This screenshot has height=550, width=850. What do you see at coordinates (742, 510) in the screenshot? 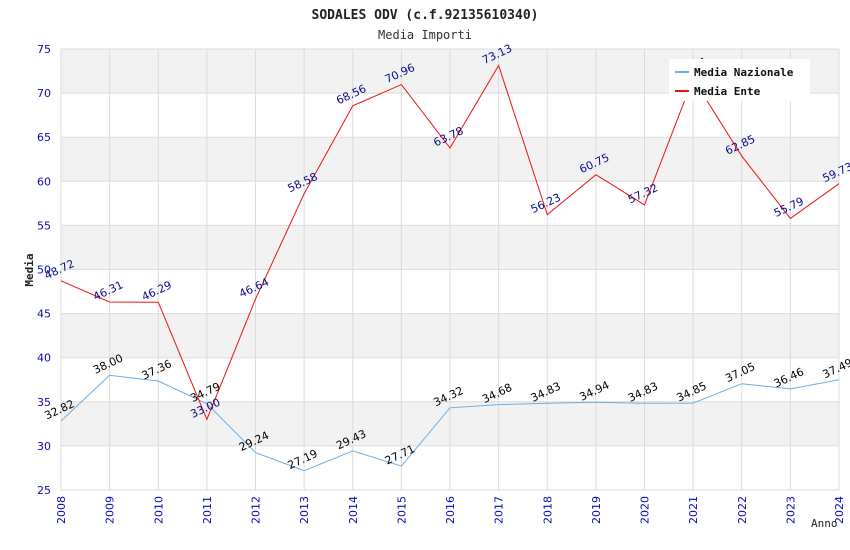
I see `x-tick-label: 2022` at bounding box center [742, 510].